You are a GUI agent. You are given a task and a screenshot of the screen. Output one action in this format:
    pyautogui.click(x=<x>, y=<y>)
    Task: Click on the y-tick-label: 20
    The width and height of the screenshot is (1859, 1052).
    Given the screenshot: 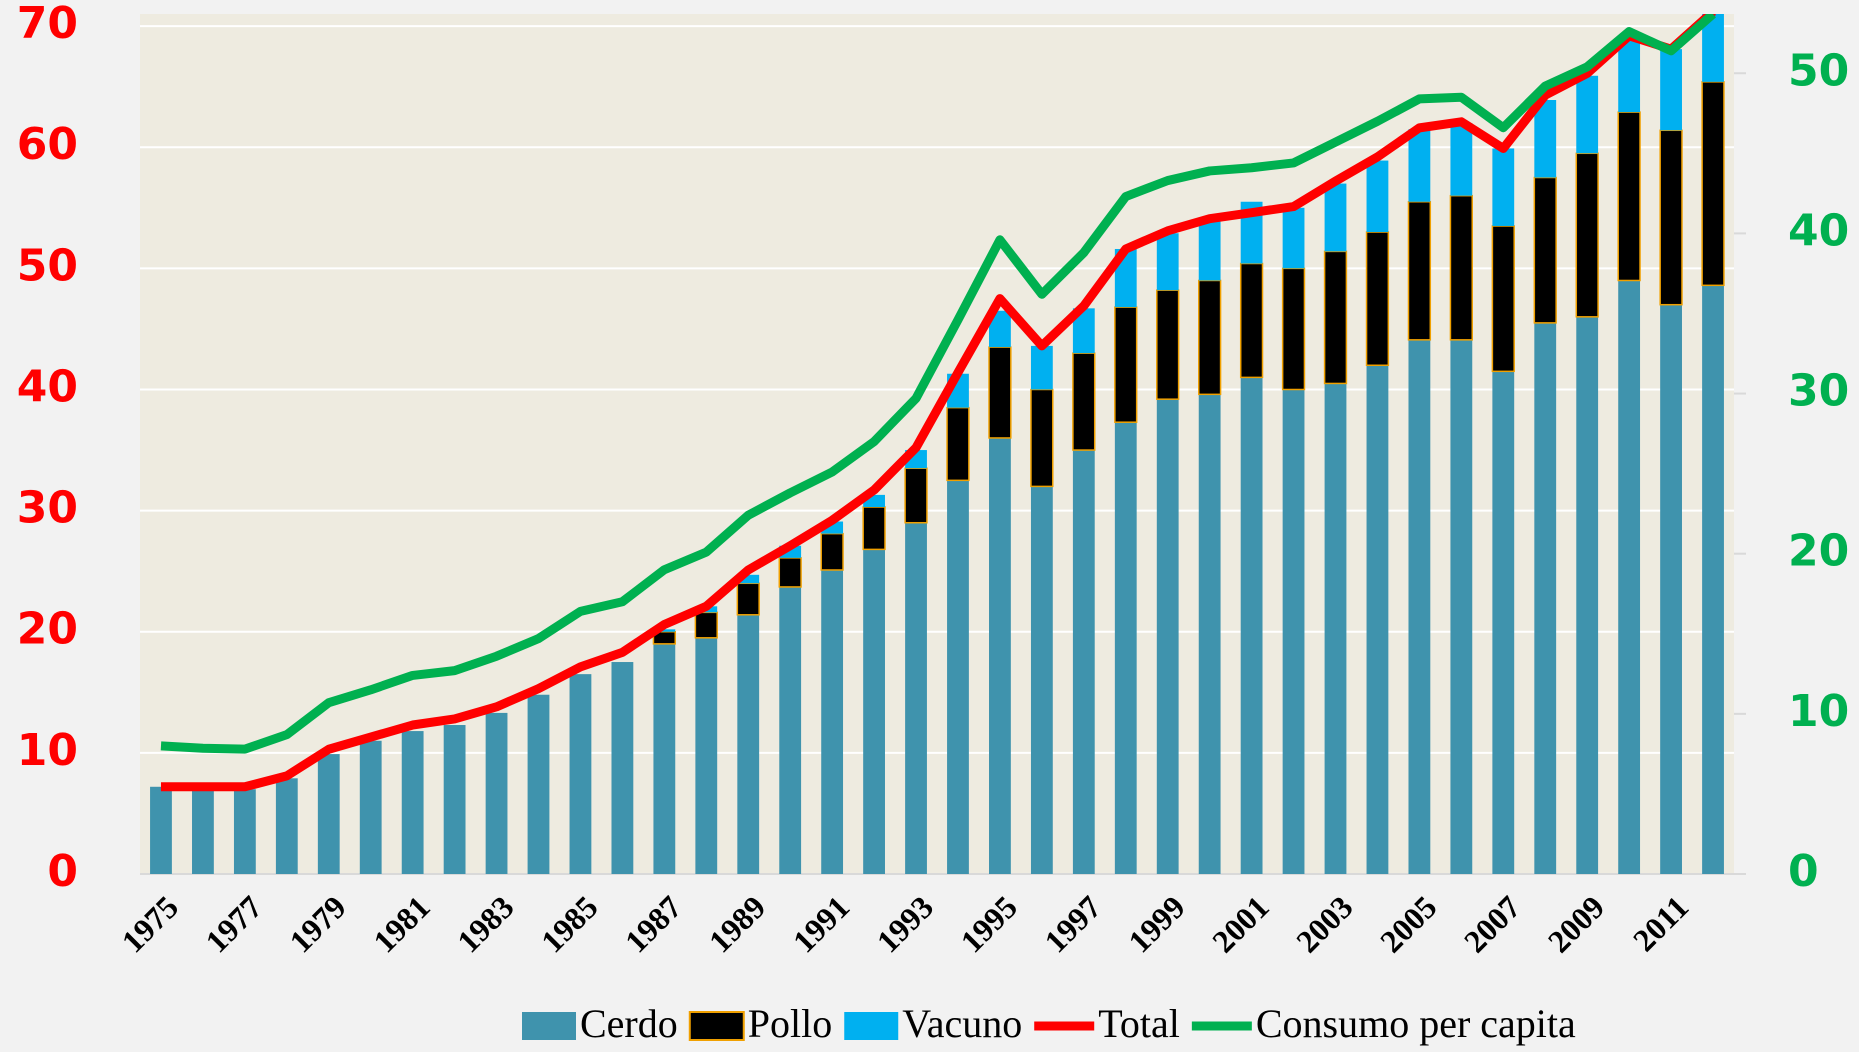 What is the action you would take?
    pyautogui.click(x=47, y=629)
    